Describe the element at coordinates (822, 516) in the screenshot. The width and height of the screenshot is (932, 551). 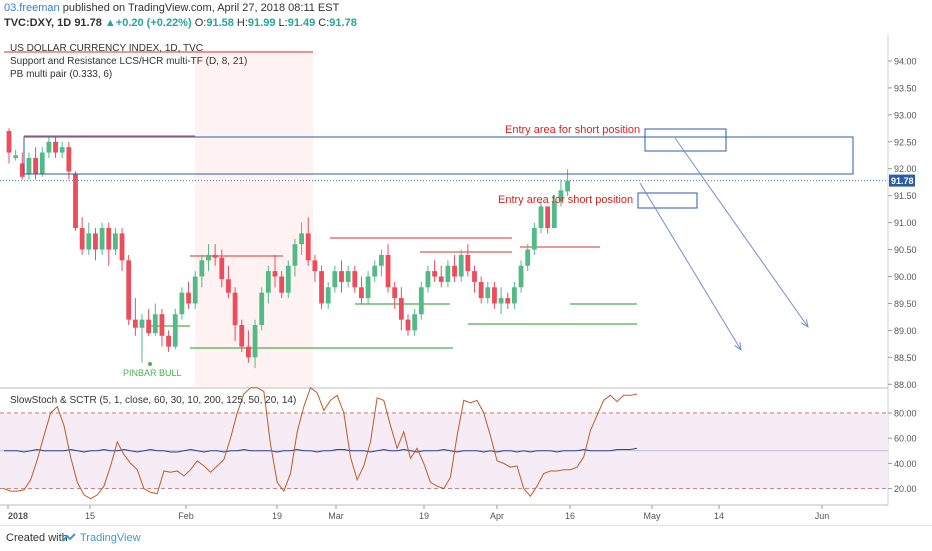
I see `x-tick-label: Jun` at that location.